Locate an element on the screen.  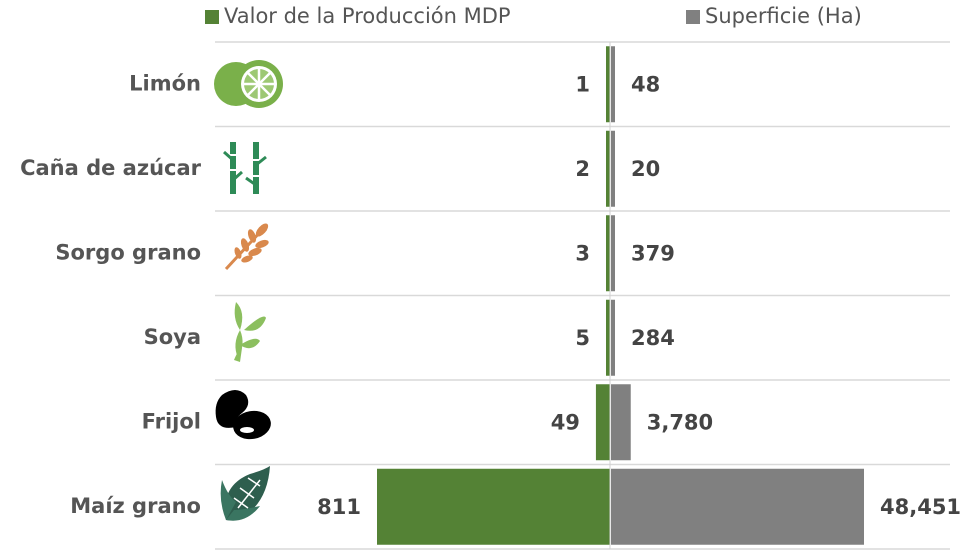
value-label: 379 is located at coordinates (653, 253).